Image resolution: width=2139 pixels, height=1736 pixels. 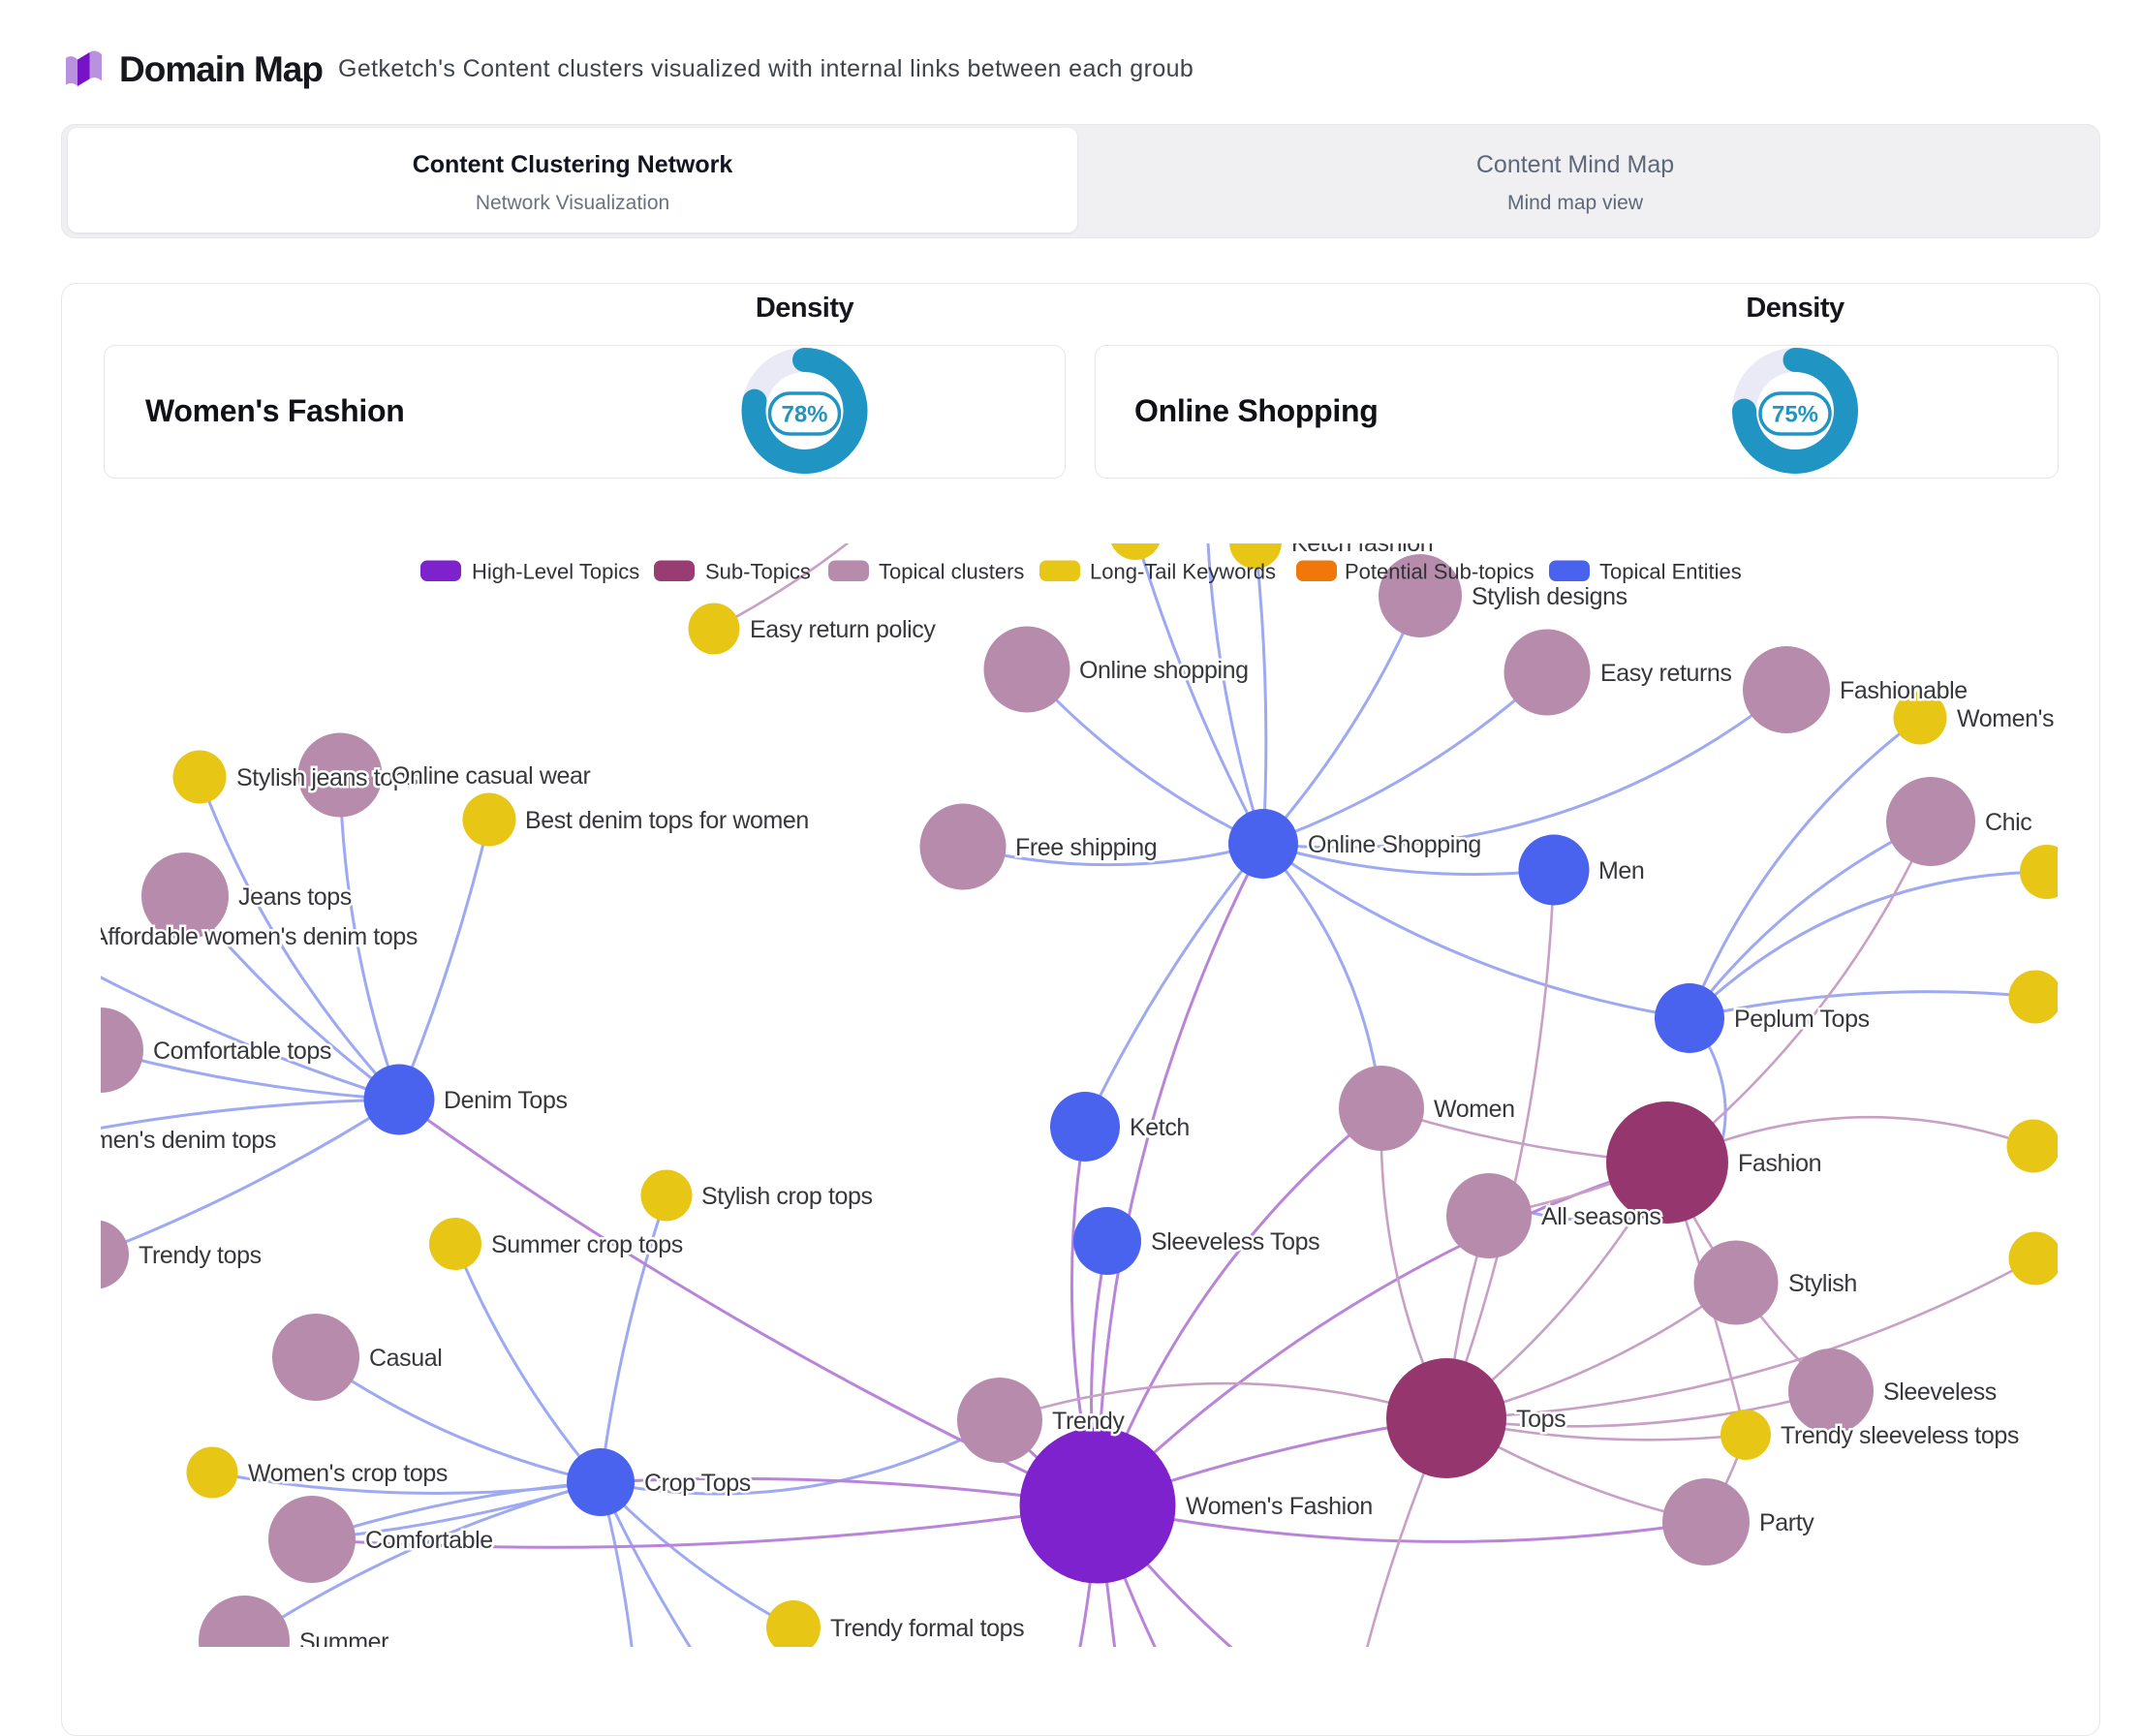 I want to click on svg-text: Peplum Tops, so click(x=1802, y=1019).